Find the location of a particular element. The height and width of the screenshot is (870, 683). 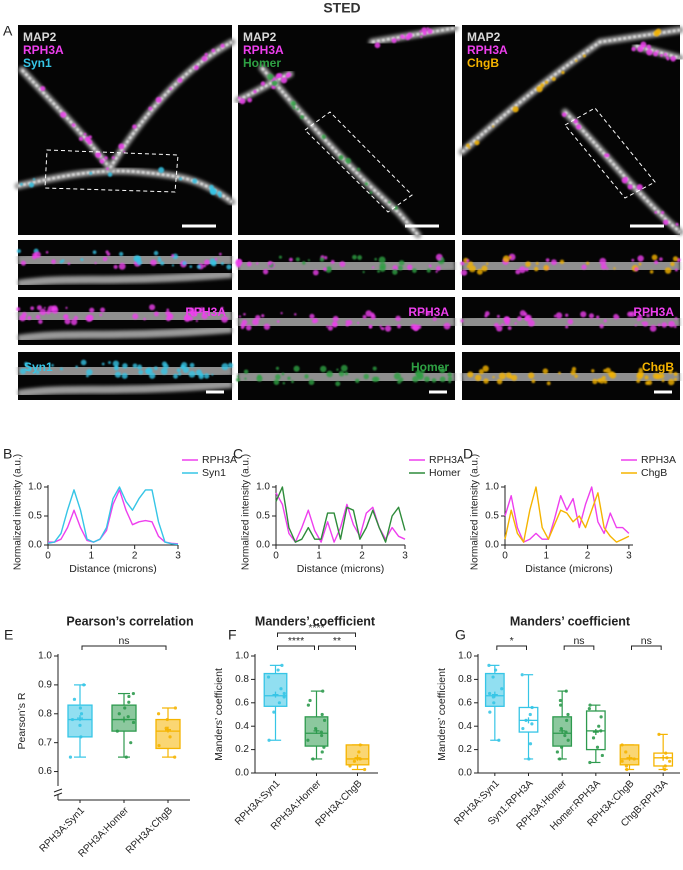

significance-bracket is located at coordinates (296, 647).